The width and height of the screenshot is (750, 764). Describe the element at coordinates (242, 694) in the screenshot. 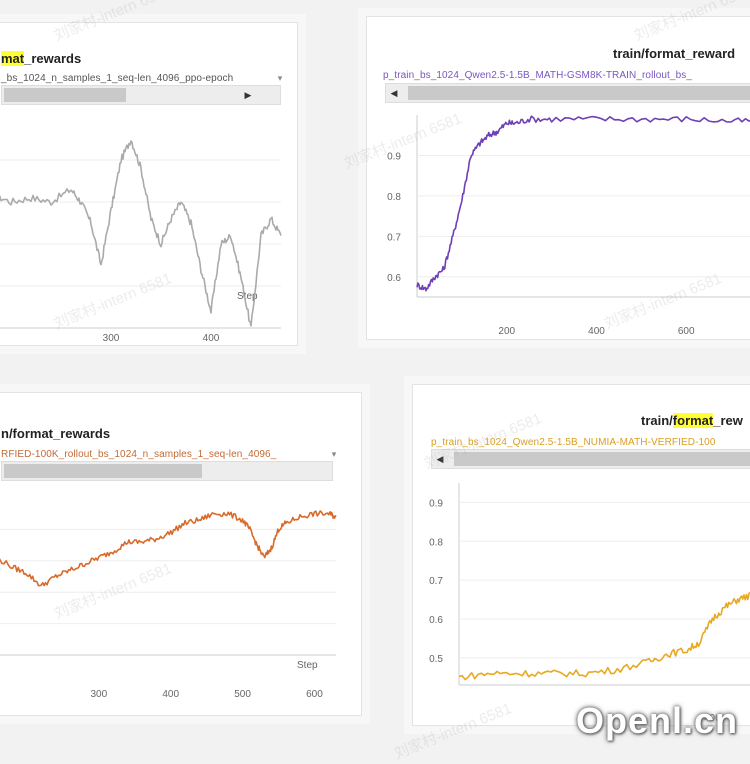

I see `x-tick-label: 500` at that location.